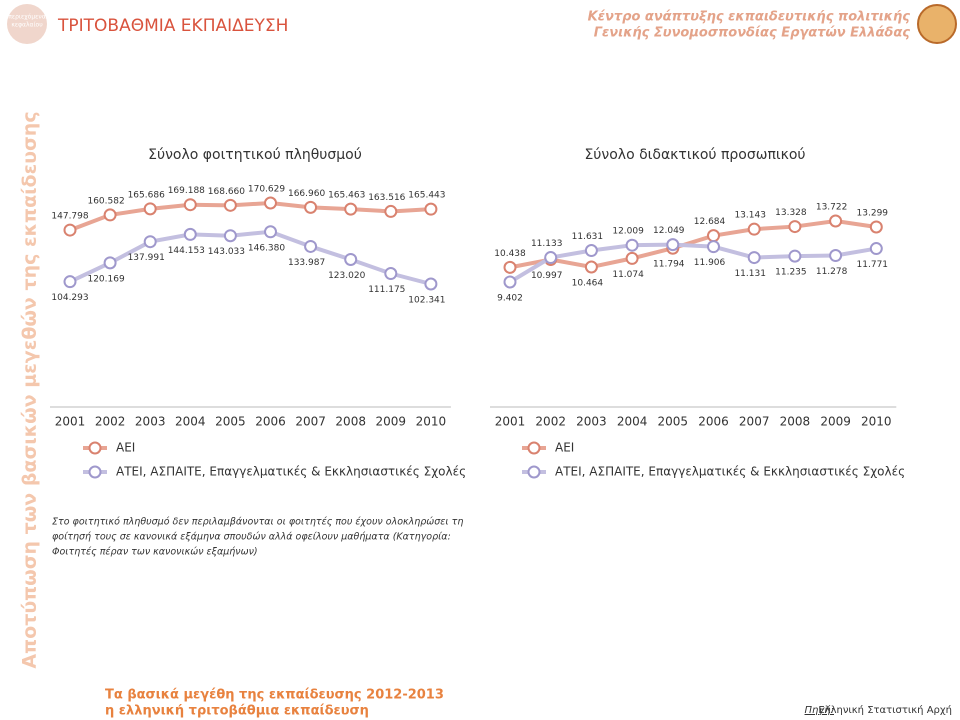  Describe the element at coordinates (694, 155) in the screenshot. I see `chart-title: Σύνολο διδακτικού προσωπικού` at that location.